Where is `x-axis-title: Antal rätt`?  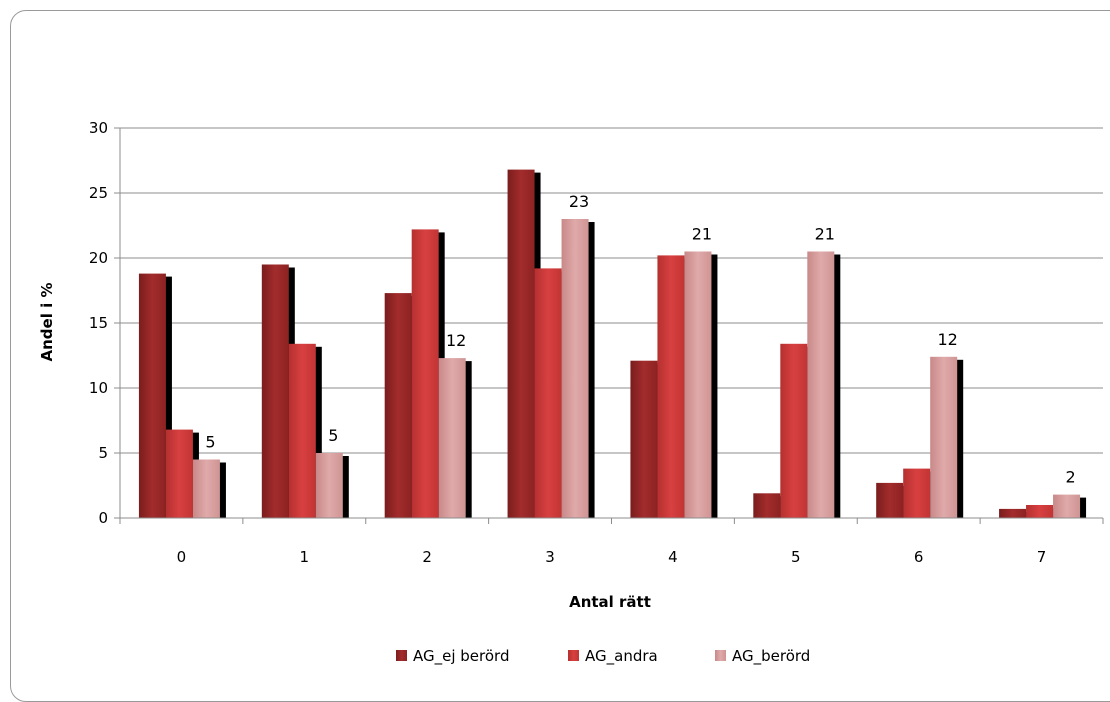 x-axis-title: Antal rätt is located at coordinates (610, 602).